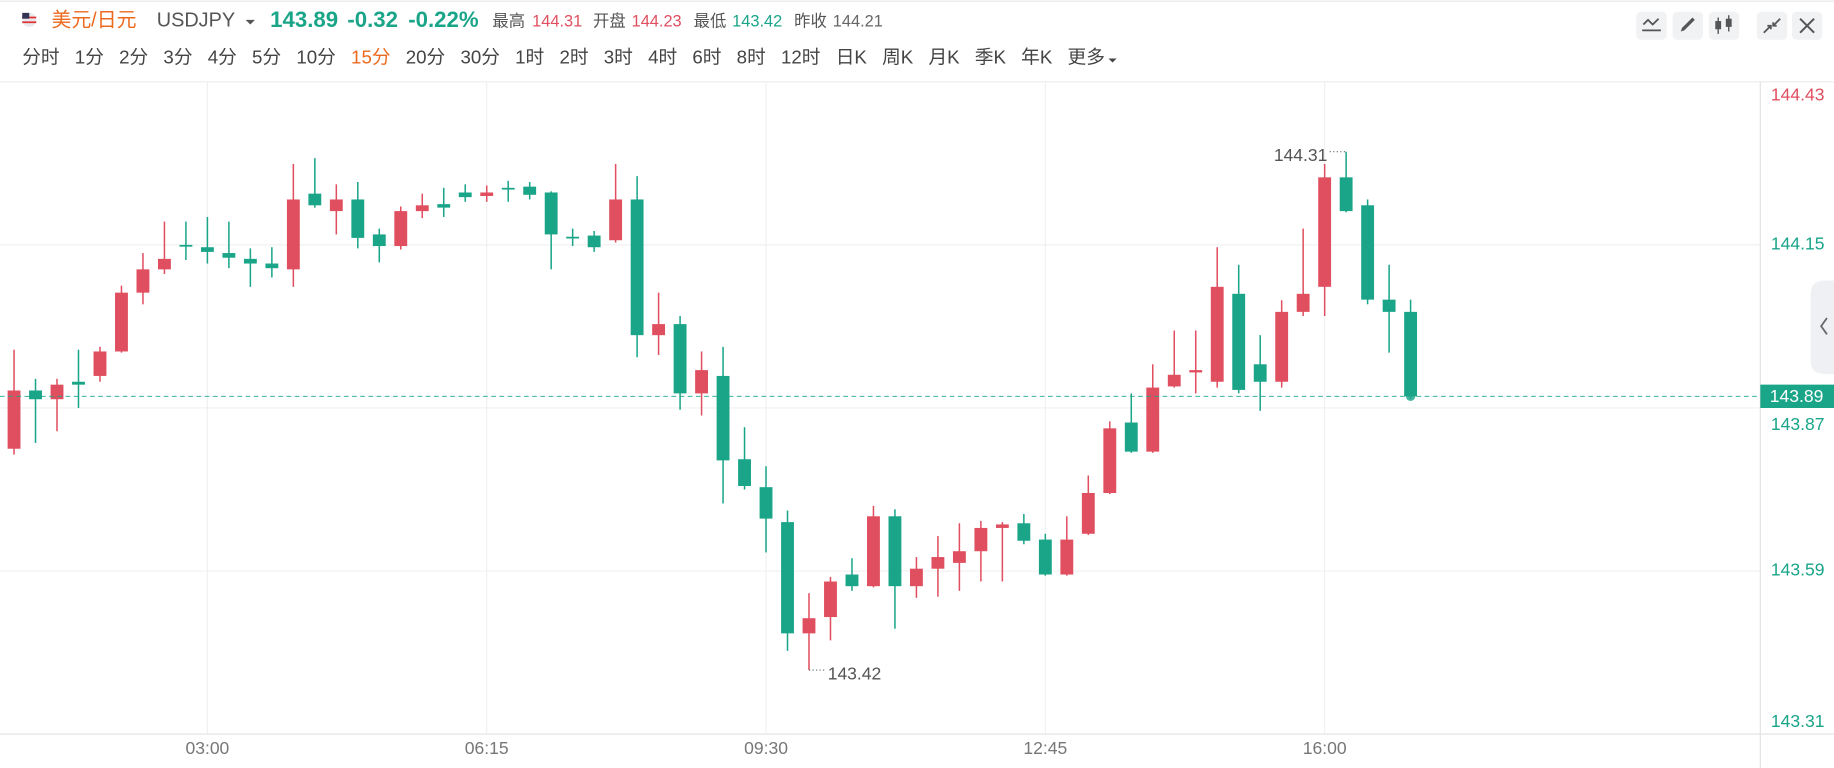 The height and width of the screenshot is (768, 1834). I want to click on symbol-caret, so click(250, 22).